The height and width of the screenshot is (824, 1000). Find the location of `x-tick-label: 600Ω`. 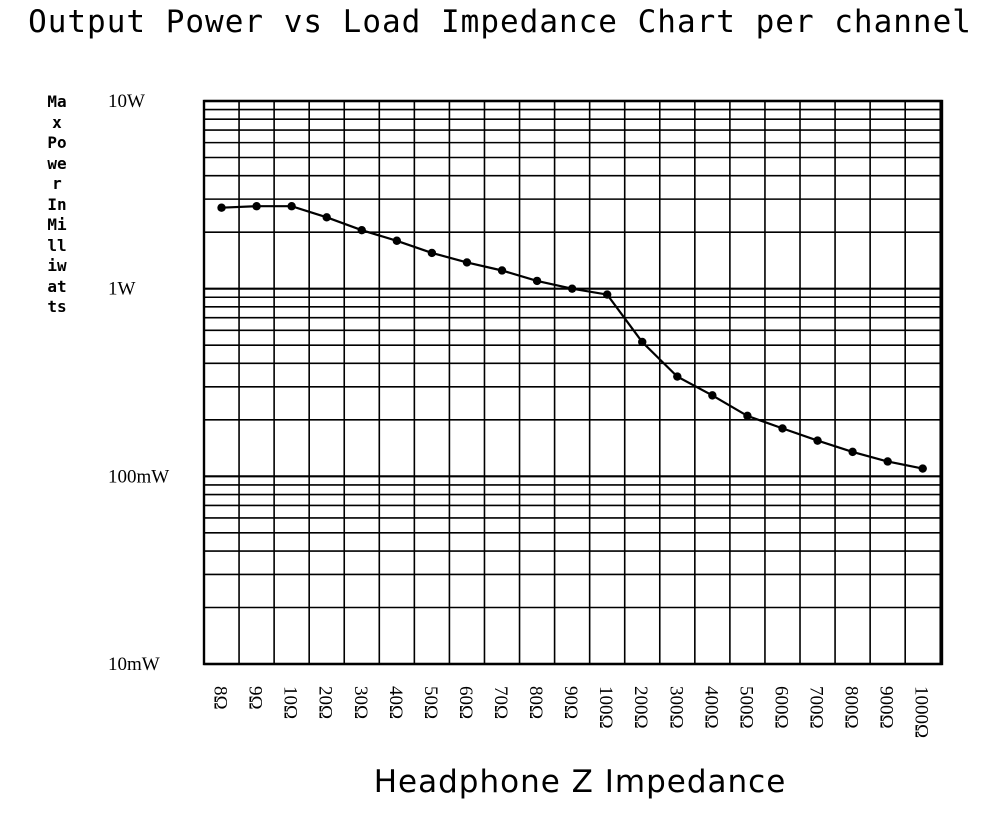

x-tick-label: 600Ω is located at coordinates (780, 707).